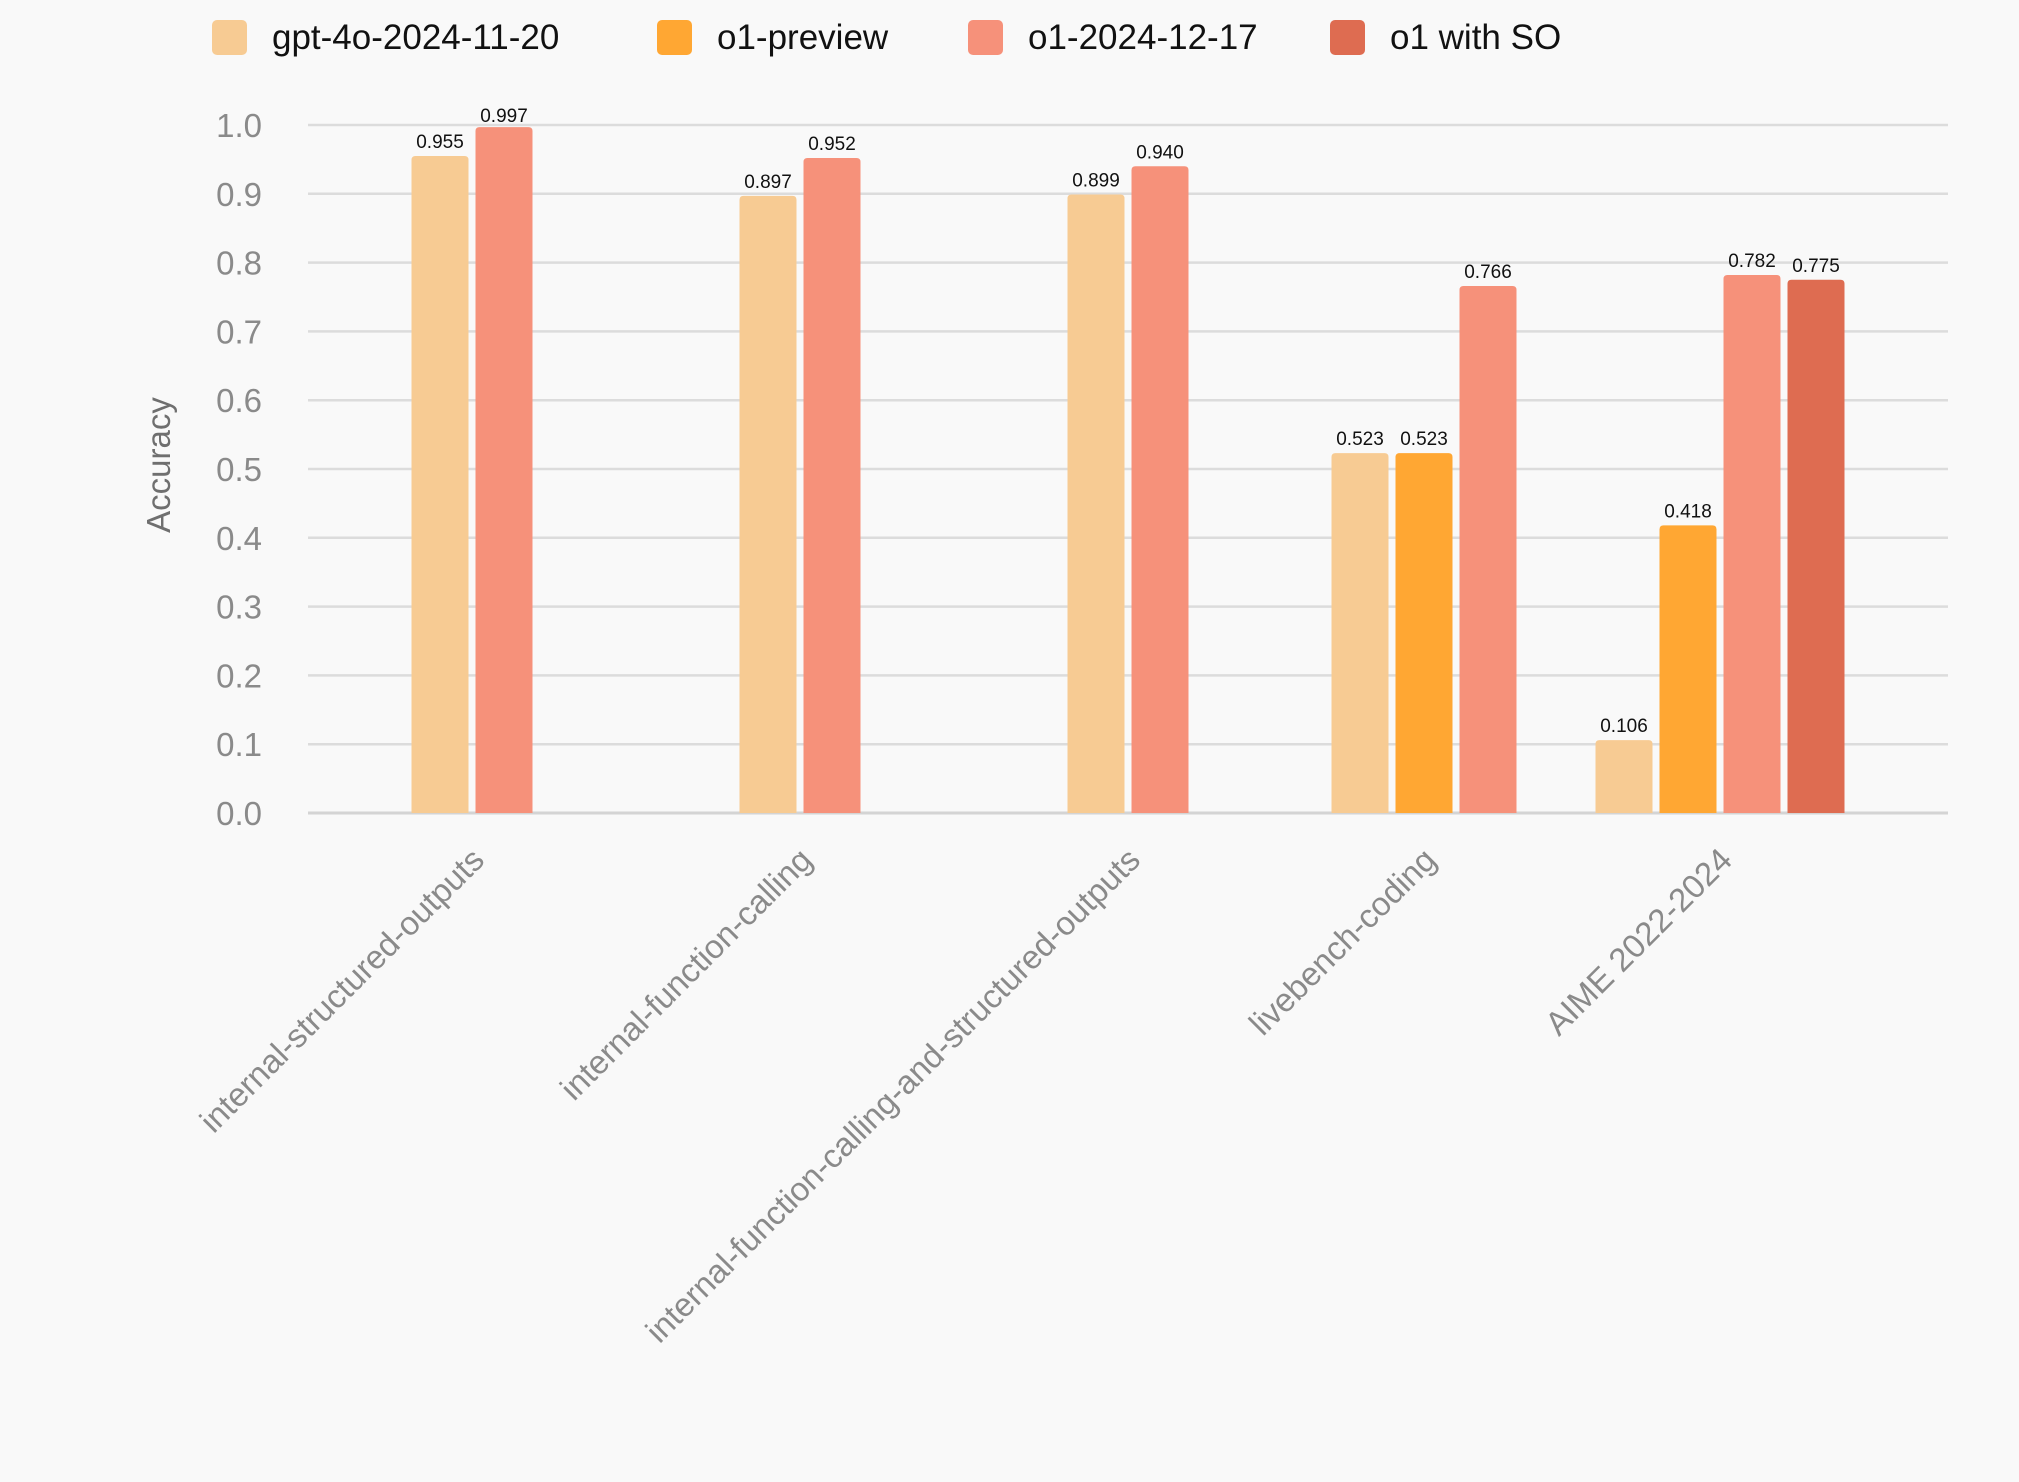 The width and height of the screenshot is (2019, 1482). Describe the element at coordinates (239, 331) in the screenshot. I see `y-tick-label: 0.7` at that location.